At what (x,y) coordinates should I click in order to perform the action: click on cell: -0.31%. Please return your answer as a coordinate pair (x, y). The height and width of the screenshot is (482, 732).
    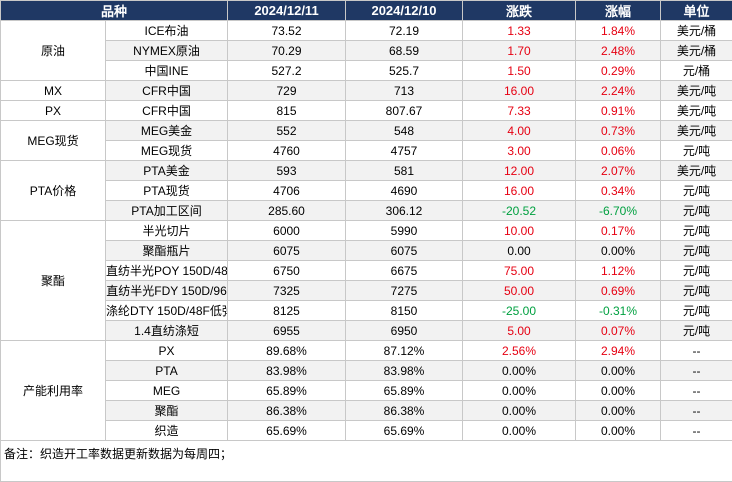
    Looking at the image, I should click on (618, 311).